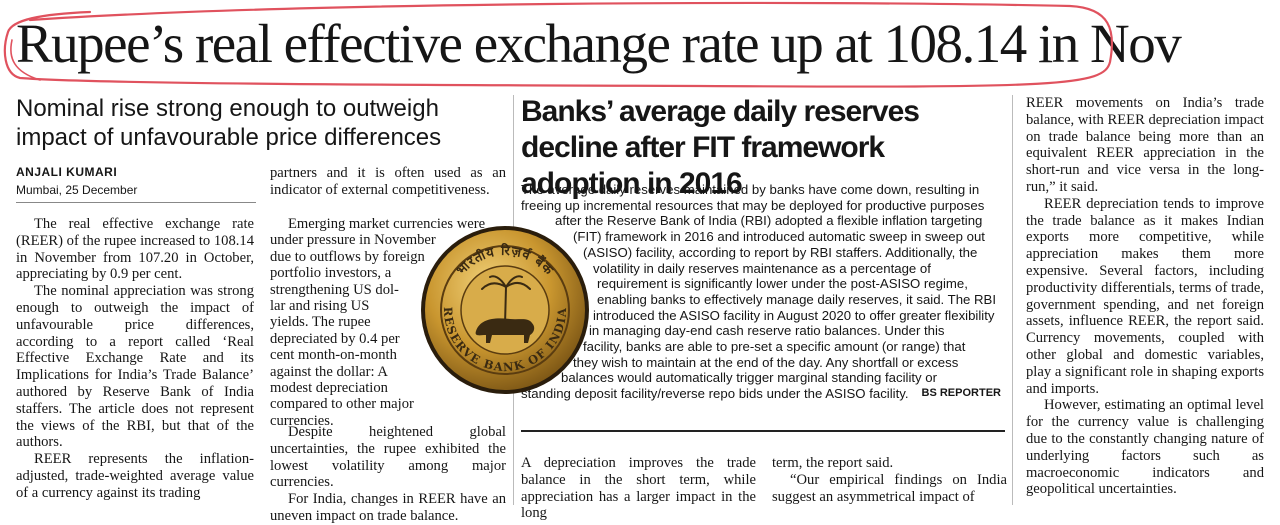  Describe the element at coordinates (387, 224) in the screenshot. I see `text-line: Emerging market currencies were` at that location.